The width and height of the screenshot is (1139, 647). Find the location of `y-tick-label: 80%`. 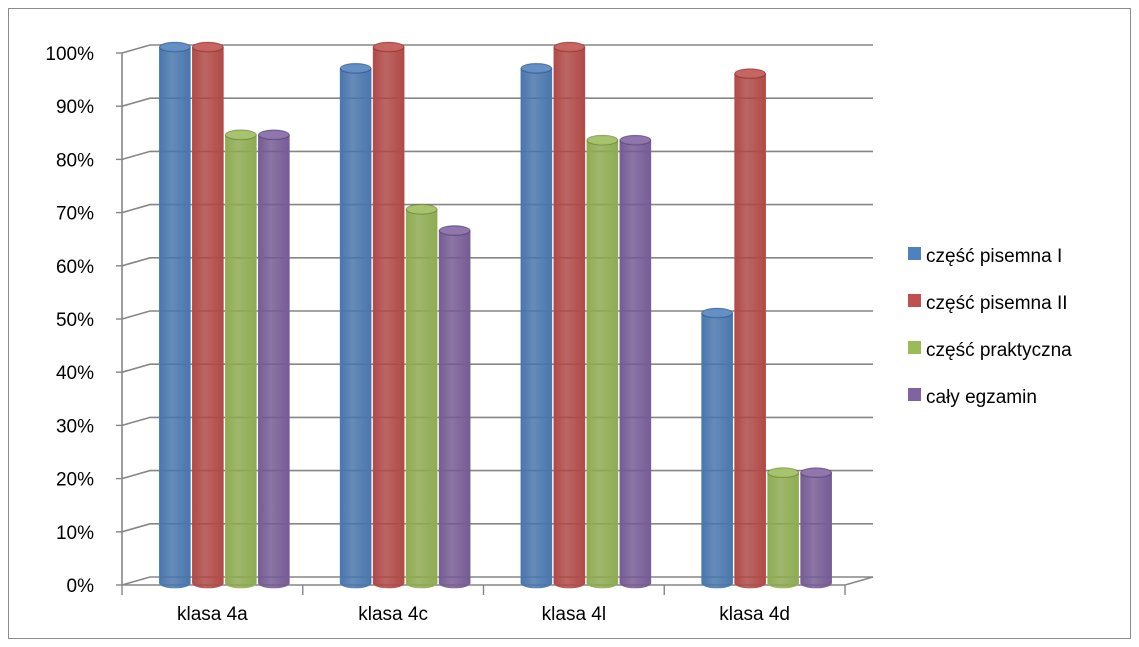

y-tick-label: 80% is located at coordinates (75, 160).